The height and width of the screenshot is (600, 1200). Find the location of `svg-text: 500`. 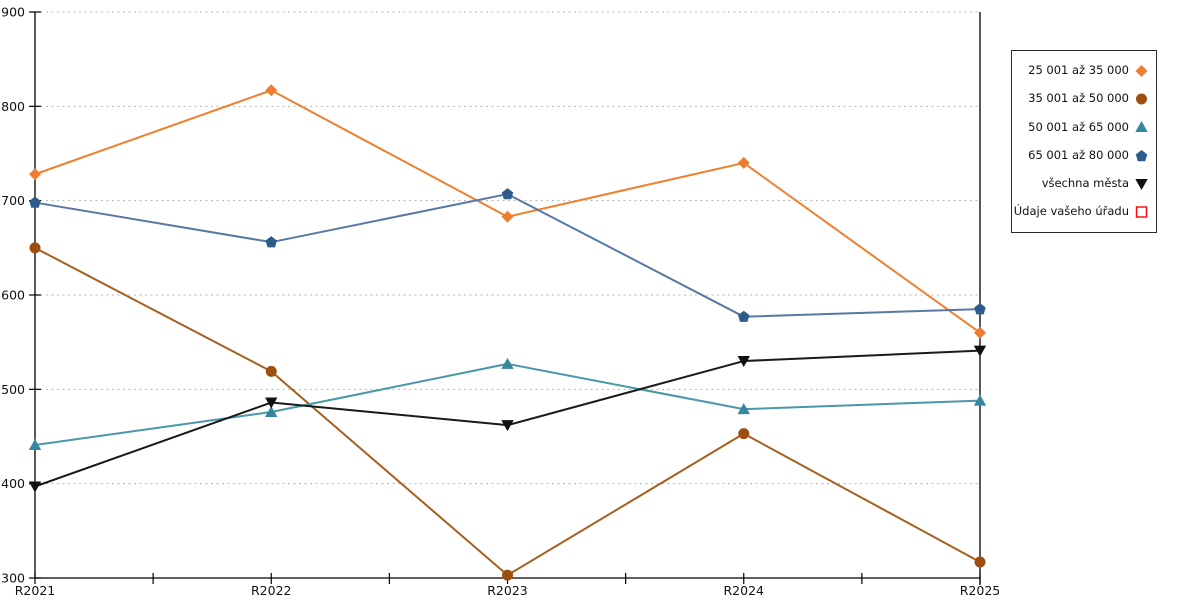

svg-text: 500 is located at coordinates (13, 389).